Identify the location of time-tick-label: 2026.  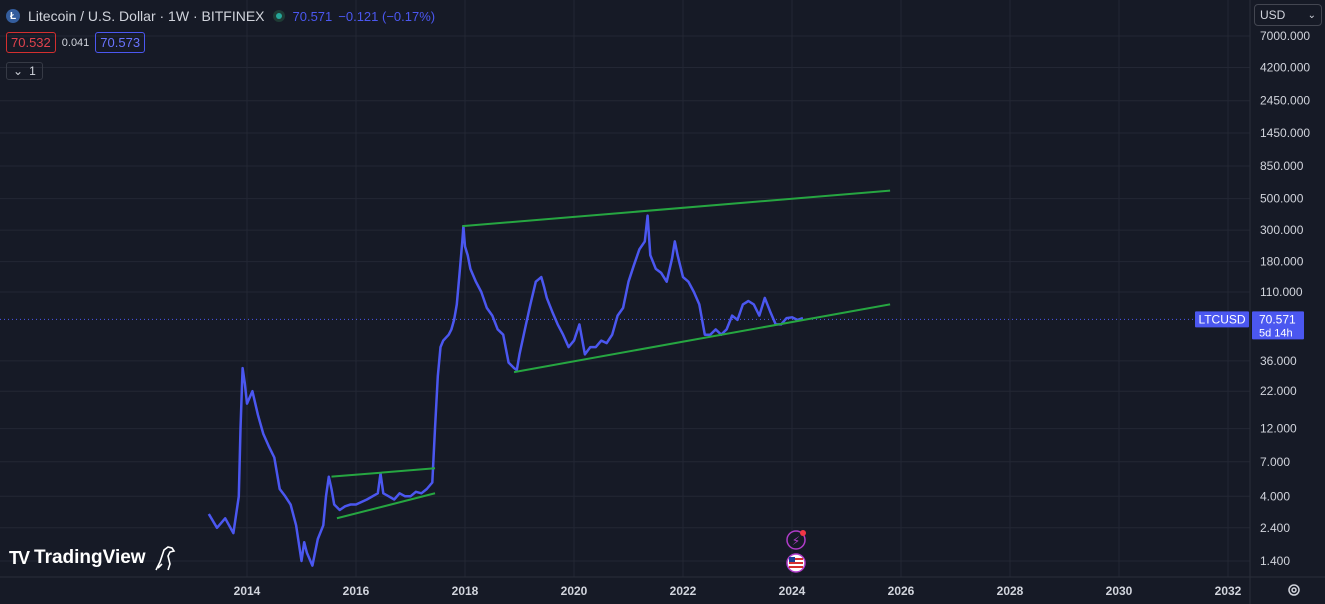
(901, 591).